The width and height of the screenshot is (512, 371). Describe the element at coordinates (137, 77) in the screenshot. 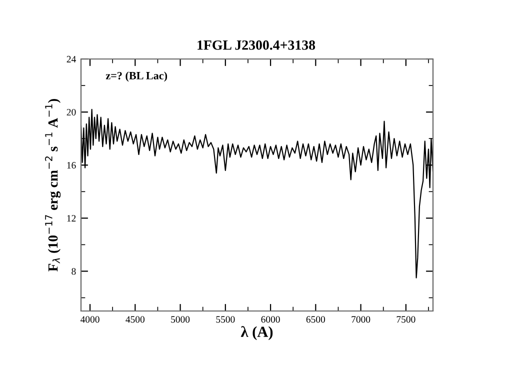

I see `annotation: z=? (BL Lac)` at that location.